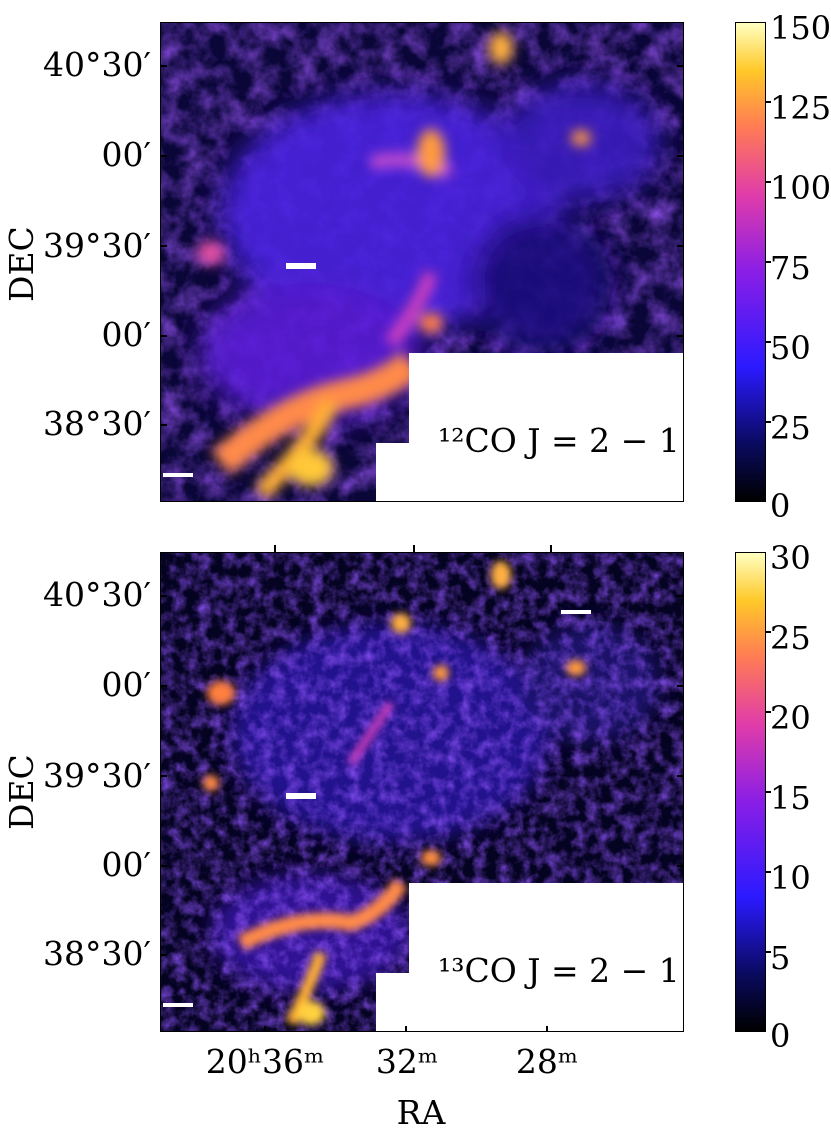  What do you see at coordinates (780, 506) in the screenshot?
I see `co12-colorbar-tick: 0` at bounding box center [780, 506].